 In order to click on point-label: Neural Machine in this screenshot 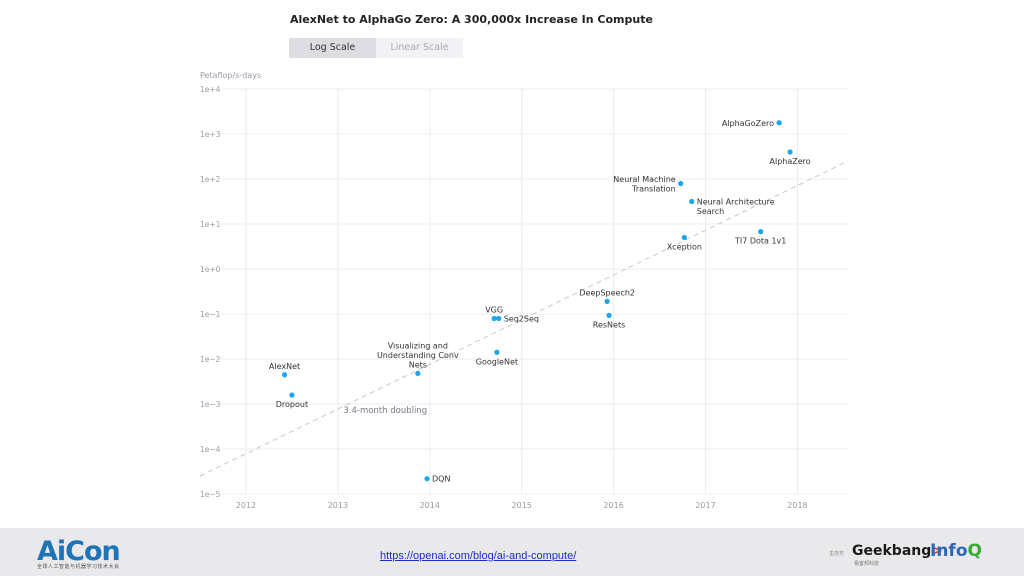, I will do `click(644, 179)`.